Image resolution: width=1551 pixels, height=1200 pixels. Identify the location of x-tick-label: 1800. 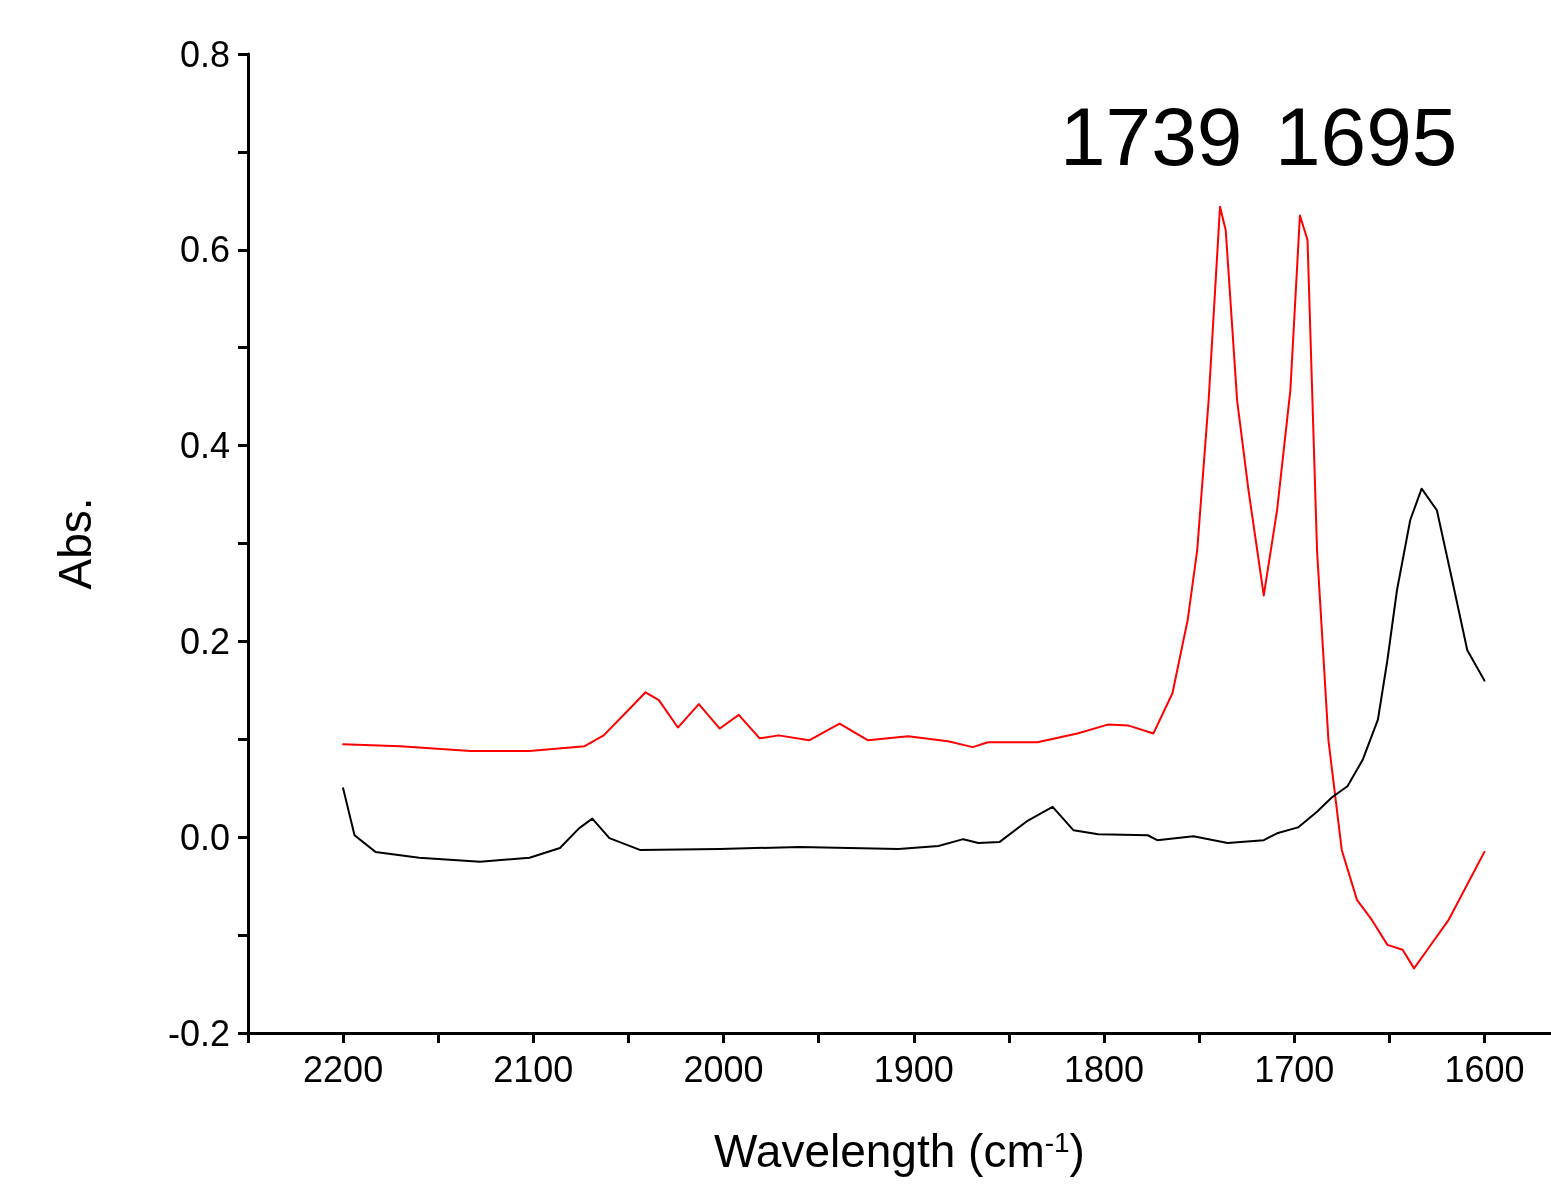
(1104, 1069).